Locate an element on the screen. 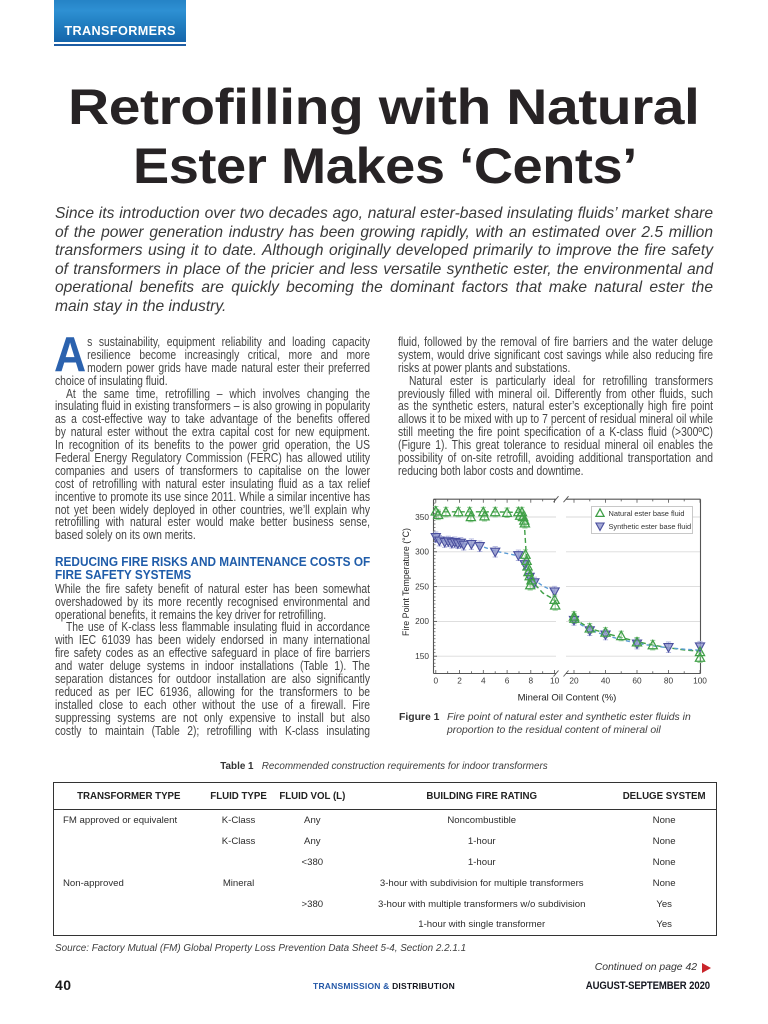 The width and height of the screenshot is (768, 1024). svg-text: 100 is located at coordinates (700, 681).